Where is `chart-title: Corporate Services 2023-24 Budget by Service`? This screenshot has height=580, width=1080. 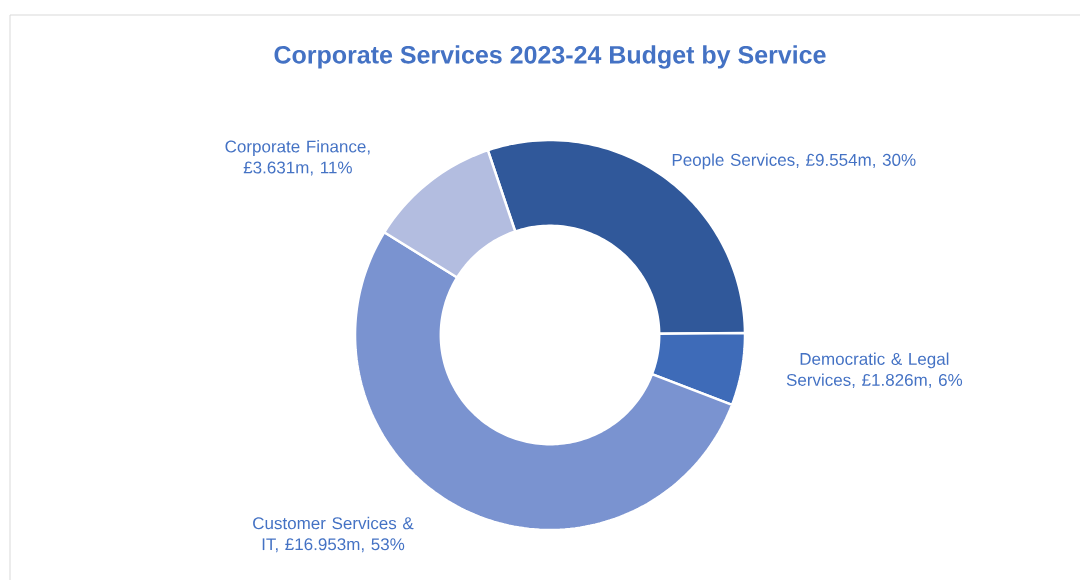
chart-title: Corporate Services 2023-24 Budget by Service is located at coordinates (550, 57).